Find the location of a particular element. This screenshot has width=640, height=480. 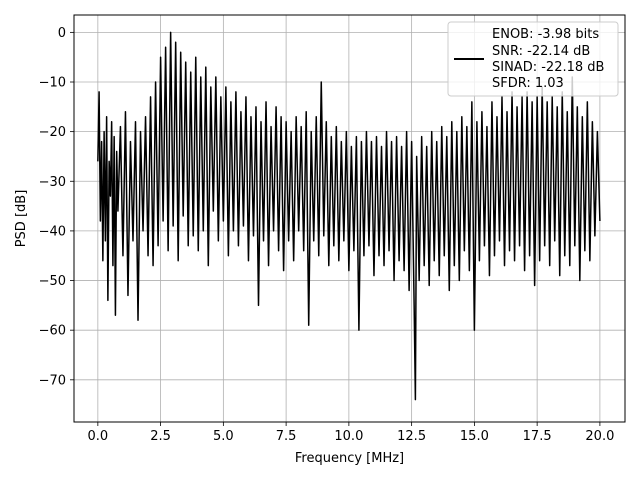

y-tick-label: −70 is located at coordinates (52, 380).